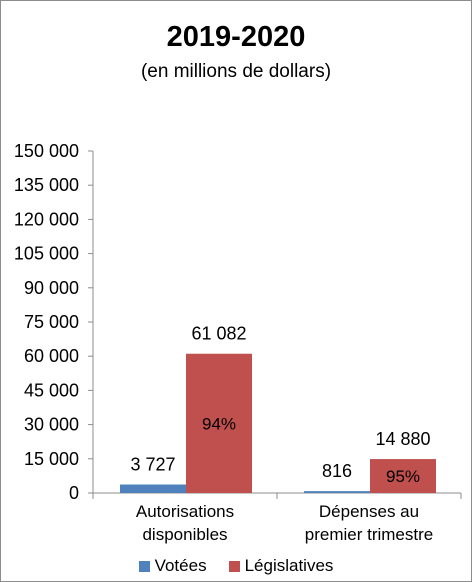  I want to click on chart-subtitle: (en millions de dollars), so click(236, 71).